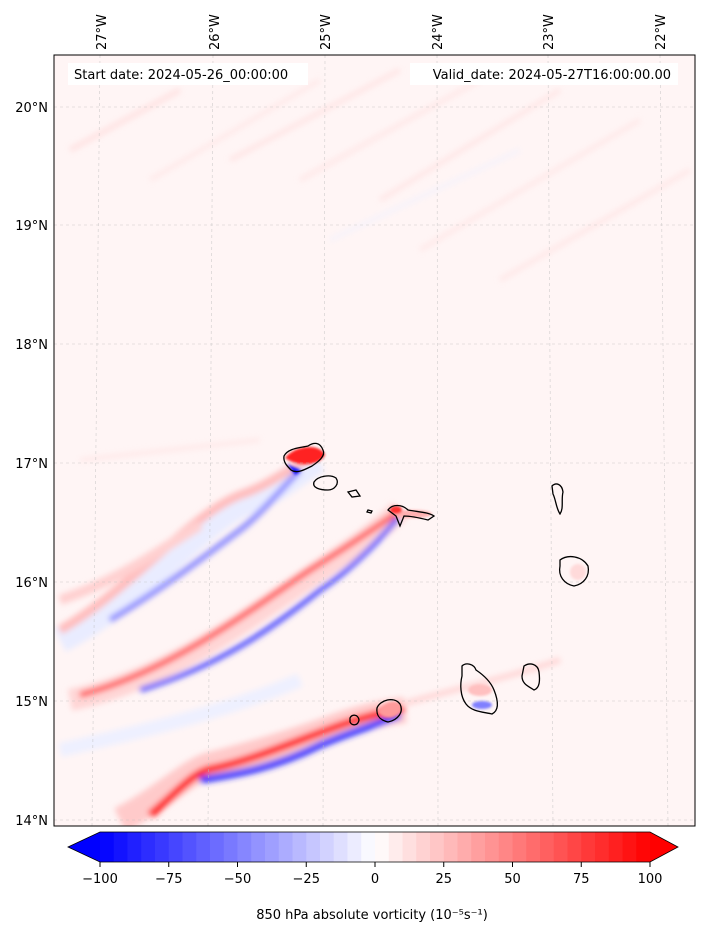 Image resolution: width=703 pixels, height=936 pixels. I want to click on colorbar-cells, so click(375, 847).